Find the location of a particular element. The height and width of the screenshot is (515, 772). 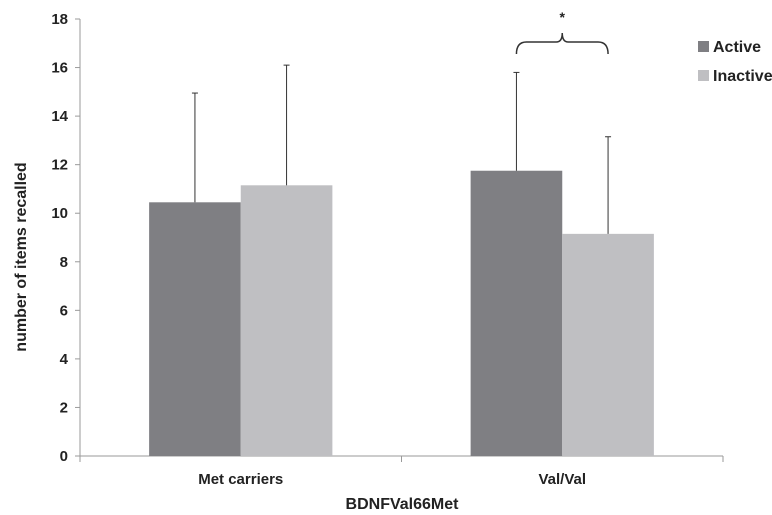

y-axis: 0 2 4 6 8 10 12 14 16 18 is located at coordinates (66, 238).